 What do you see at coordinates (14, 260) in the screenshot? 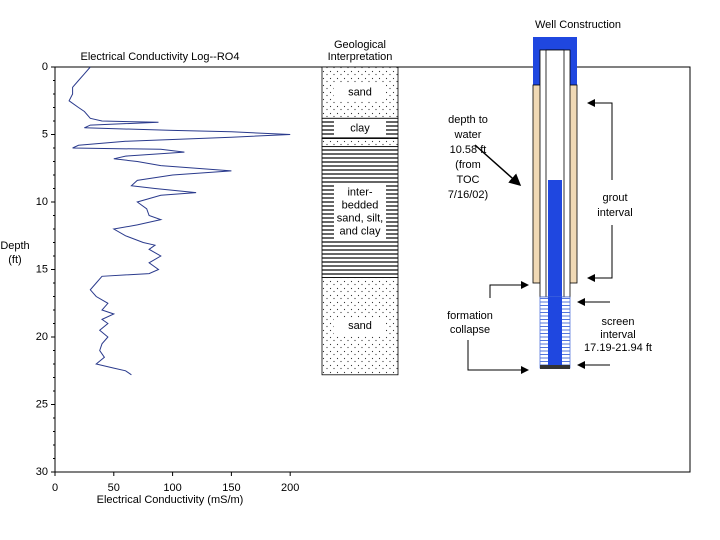
I see `y-axis-label: (ft)` at bounding box center [14, 260].